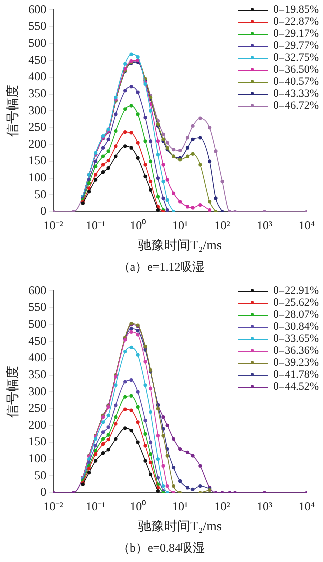 This screenshot has height=562, width=323. I want to click on legend-label: θ=36.50%, so click(296, 70).